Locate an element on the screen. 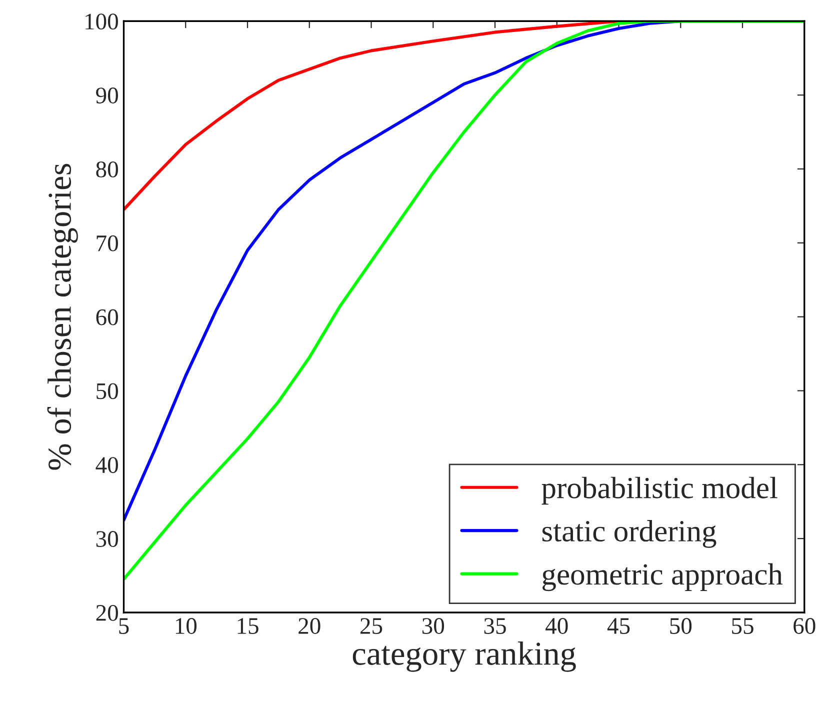 Image resolution: width=825 pixels, height=704 pixels. y-tick-label: 60 is located at coordinates (107, 317).